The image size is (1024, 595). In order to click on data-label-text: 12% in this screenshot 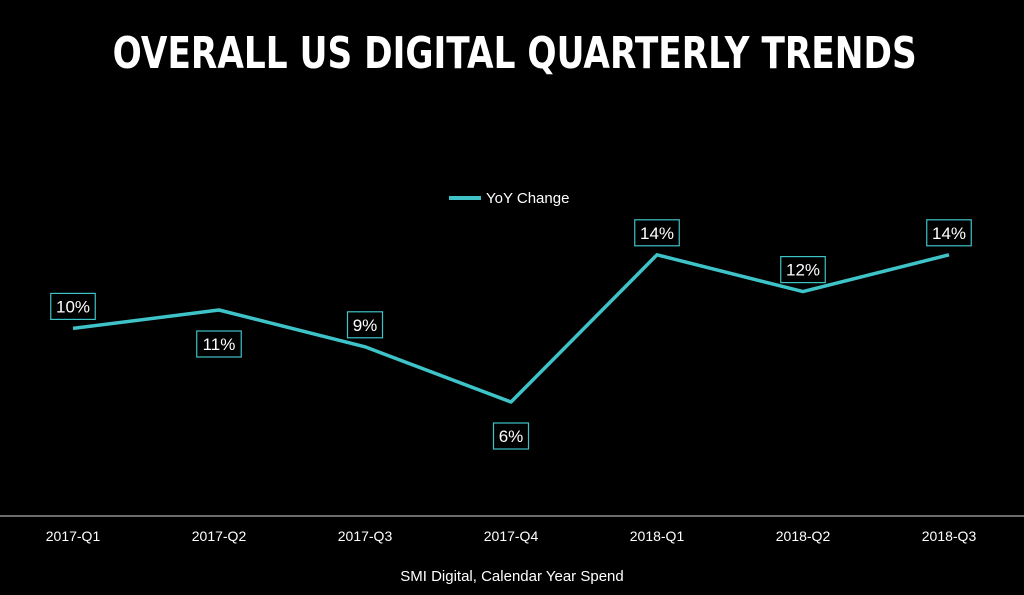, I will do `click(803, 270)`.